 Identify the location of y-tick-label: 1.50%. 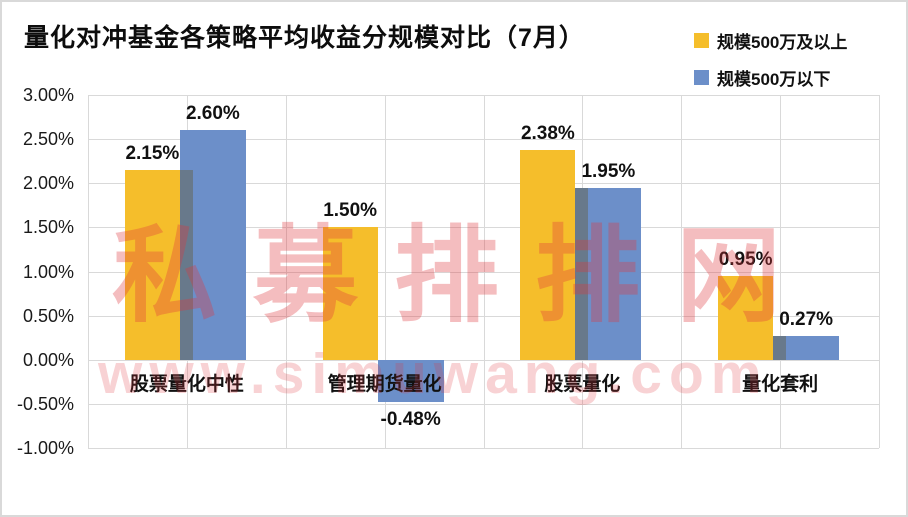
(48, 227).